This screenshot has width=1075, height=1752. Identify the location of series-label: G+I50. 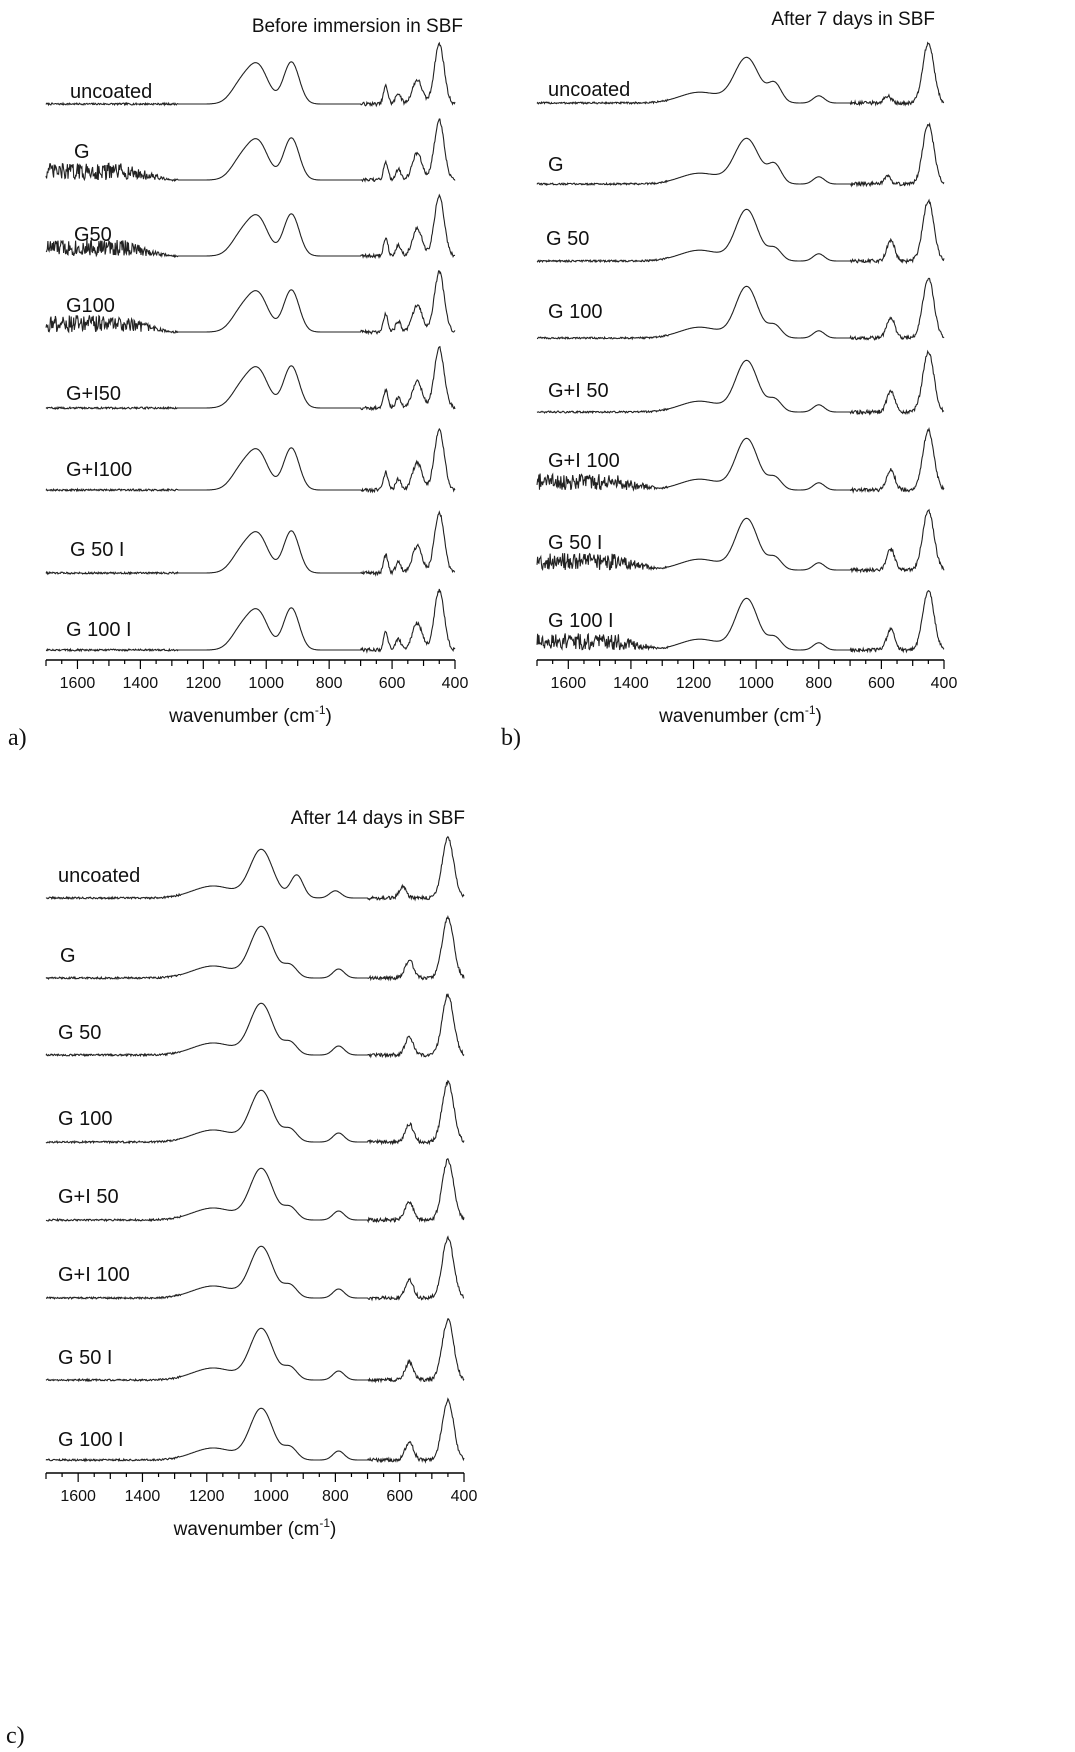
(93, 394).